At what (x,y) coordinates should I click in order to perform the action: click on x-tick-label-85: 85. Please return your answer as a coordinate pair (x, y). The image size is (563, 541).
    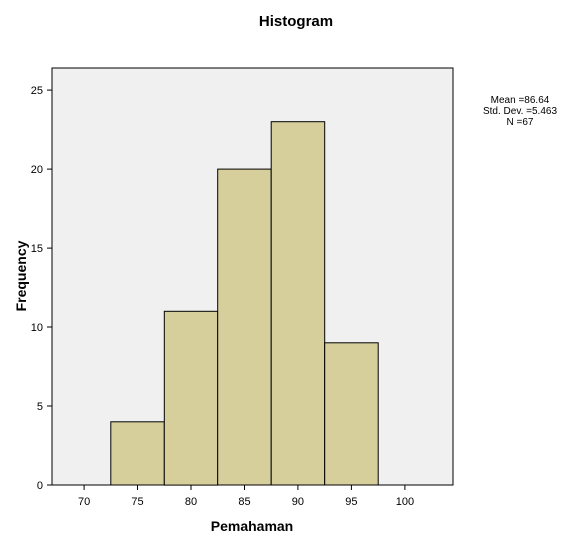
    Looking at the image, I should click on (244, 502).